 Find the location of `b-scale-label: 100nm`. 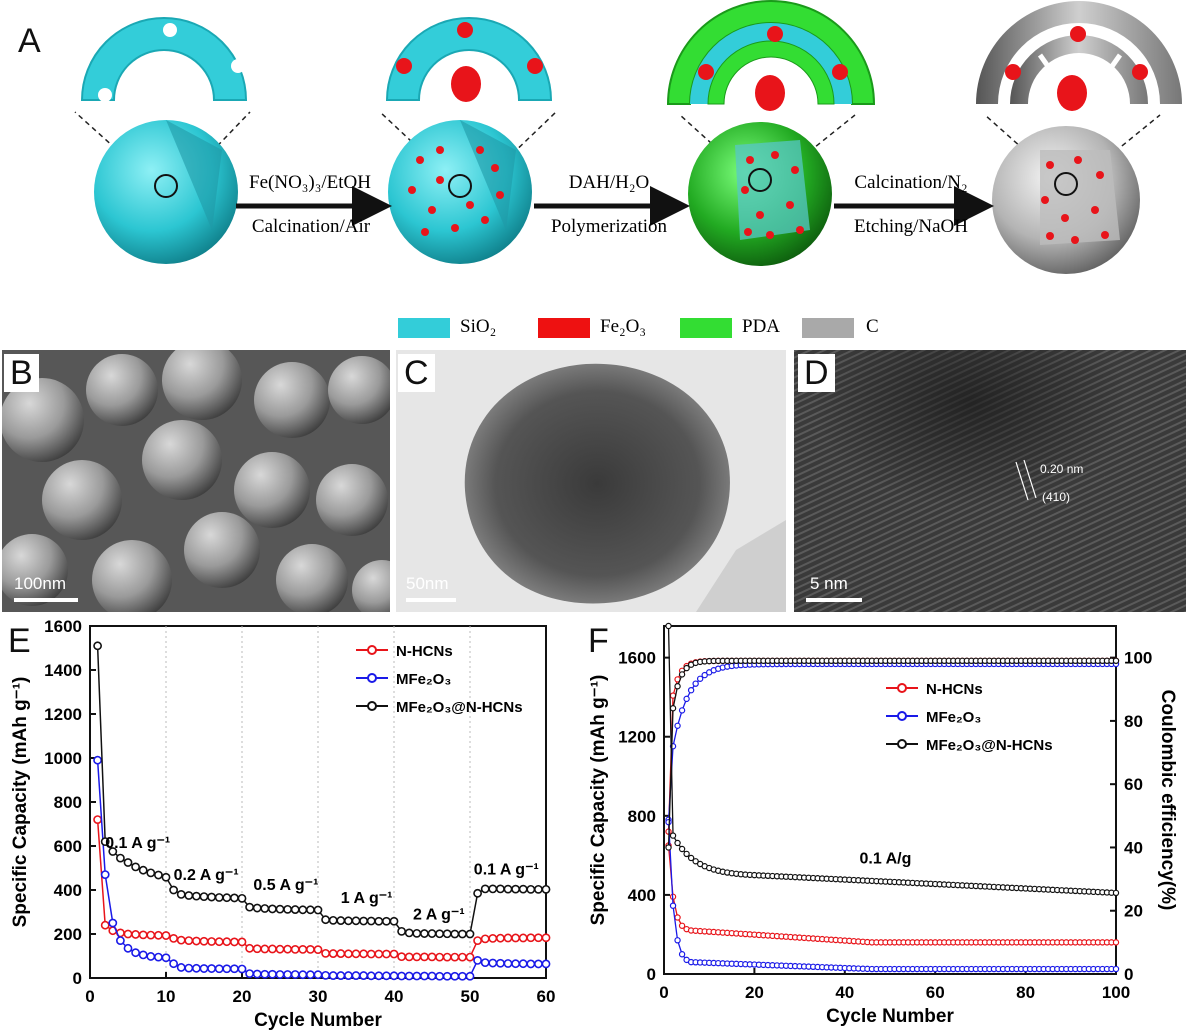

b-scale-label: 100nm is located at coordinates (40, 583).